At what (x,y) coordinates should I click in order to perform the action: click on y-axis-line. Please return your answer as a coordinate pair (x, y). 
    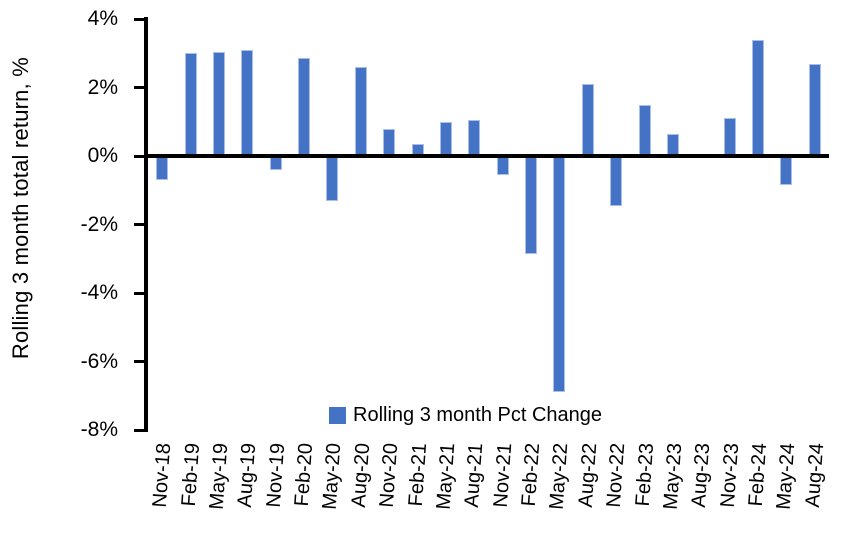
    Looking at the image, I should click on (146, 224).